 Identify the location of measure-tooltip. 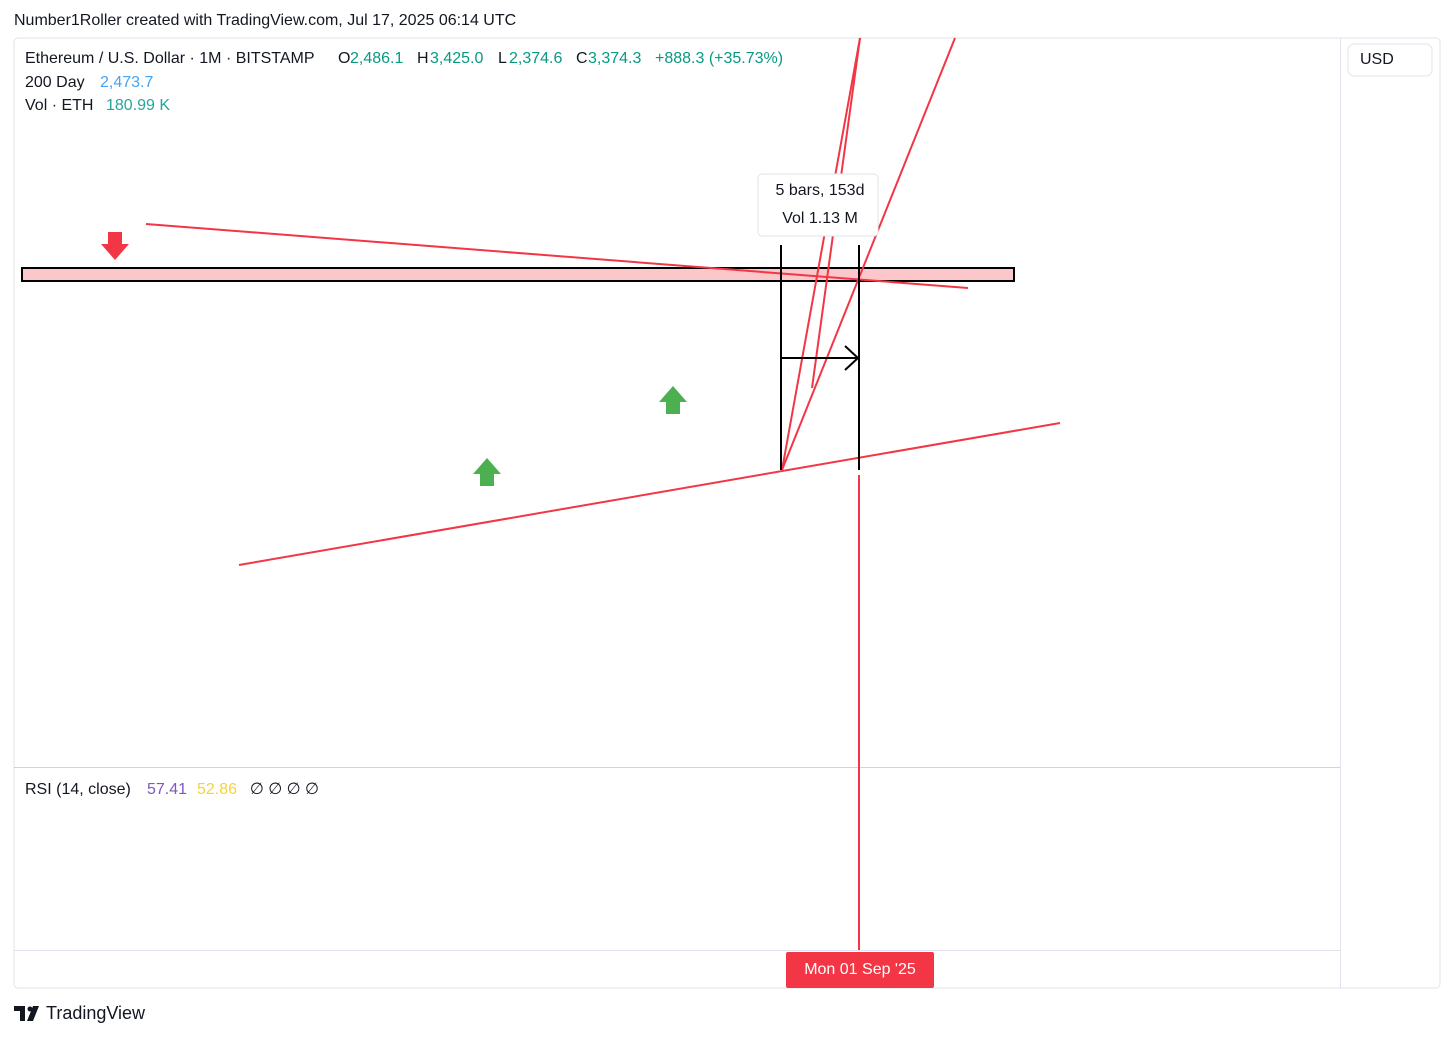
(818, 205).